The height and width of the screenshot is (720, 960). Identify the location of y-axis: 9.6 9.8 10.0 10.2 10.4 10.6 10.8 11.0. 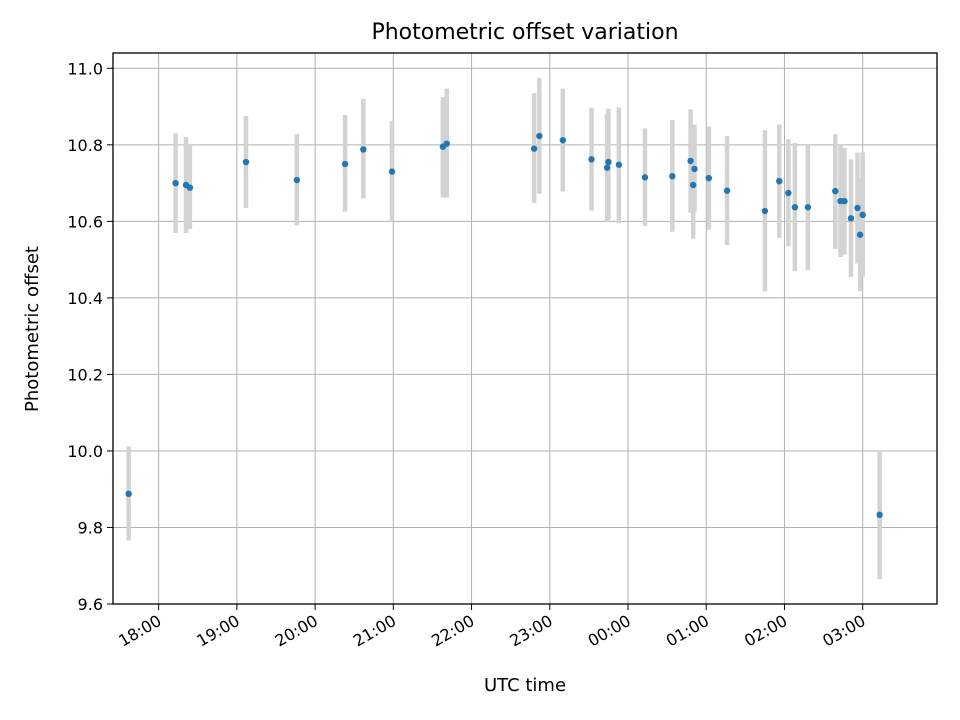
(90, 336).